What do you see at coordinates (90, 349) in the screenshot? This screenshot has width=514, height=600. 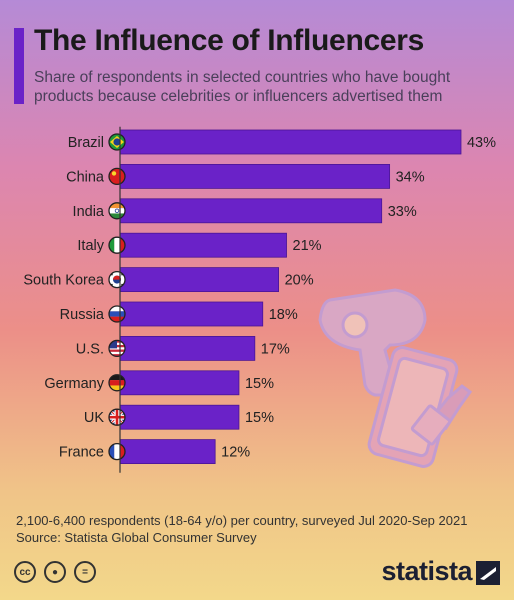 I see `category-label: U.S.` at bounding box center [90, 349].